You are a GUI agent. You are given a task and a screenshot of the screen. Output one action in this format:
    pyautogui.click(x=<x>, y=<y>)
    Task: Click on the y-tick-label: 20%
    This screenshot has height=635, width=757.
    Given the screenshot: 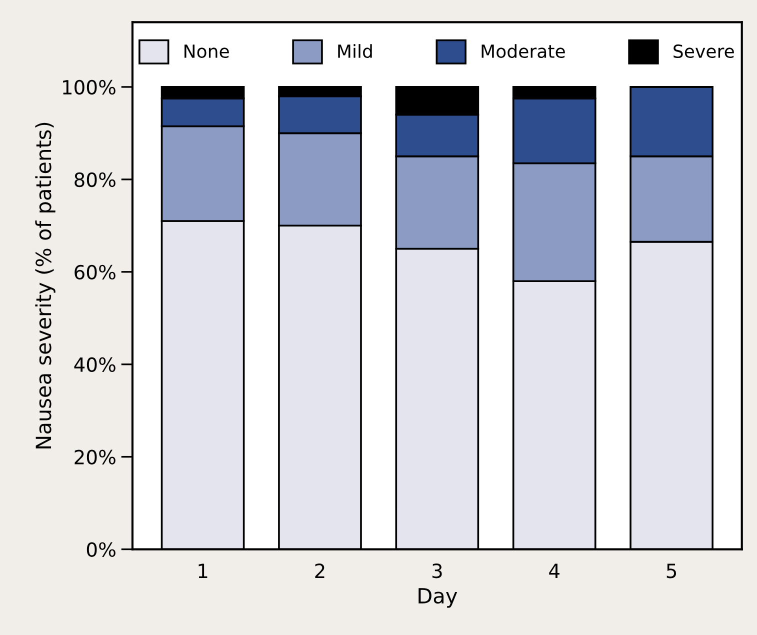 What is the action you would take?
    pyautogui.click(x=95, y=457)
    